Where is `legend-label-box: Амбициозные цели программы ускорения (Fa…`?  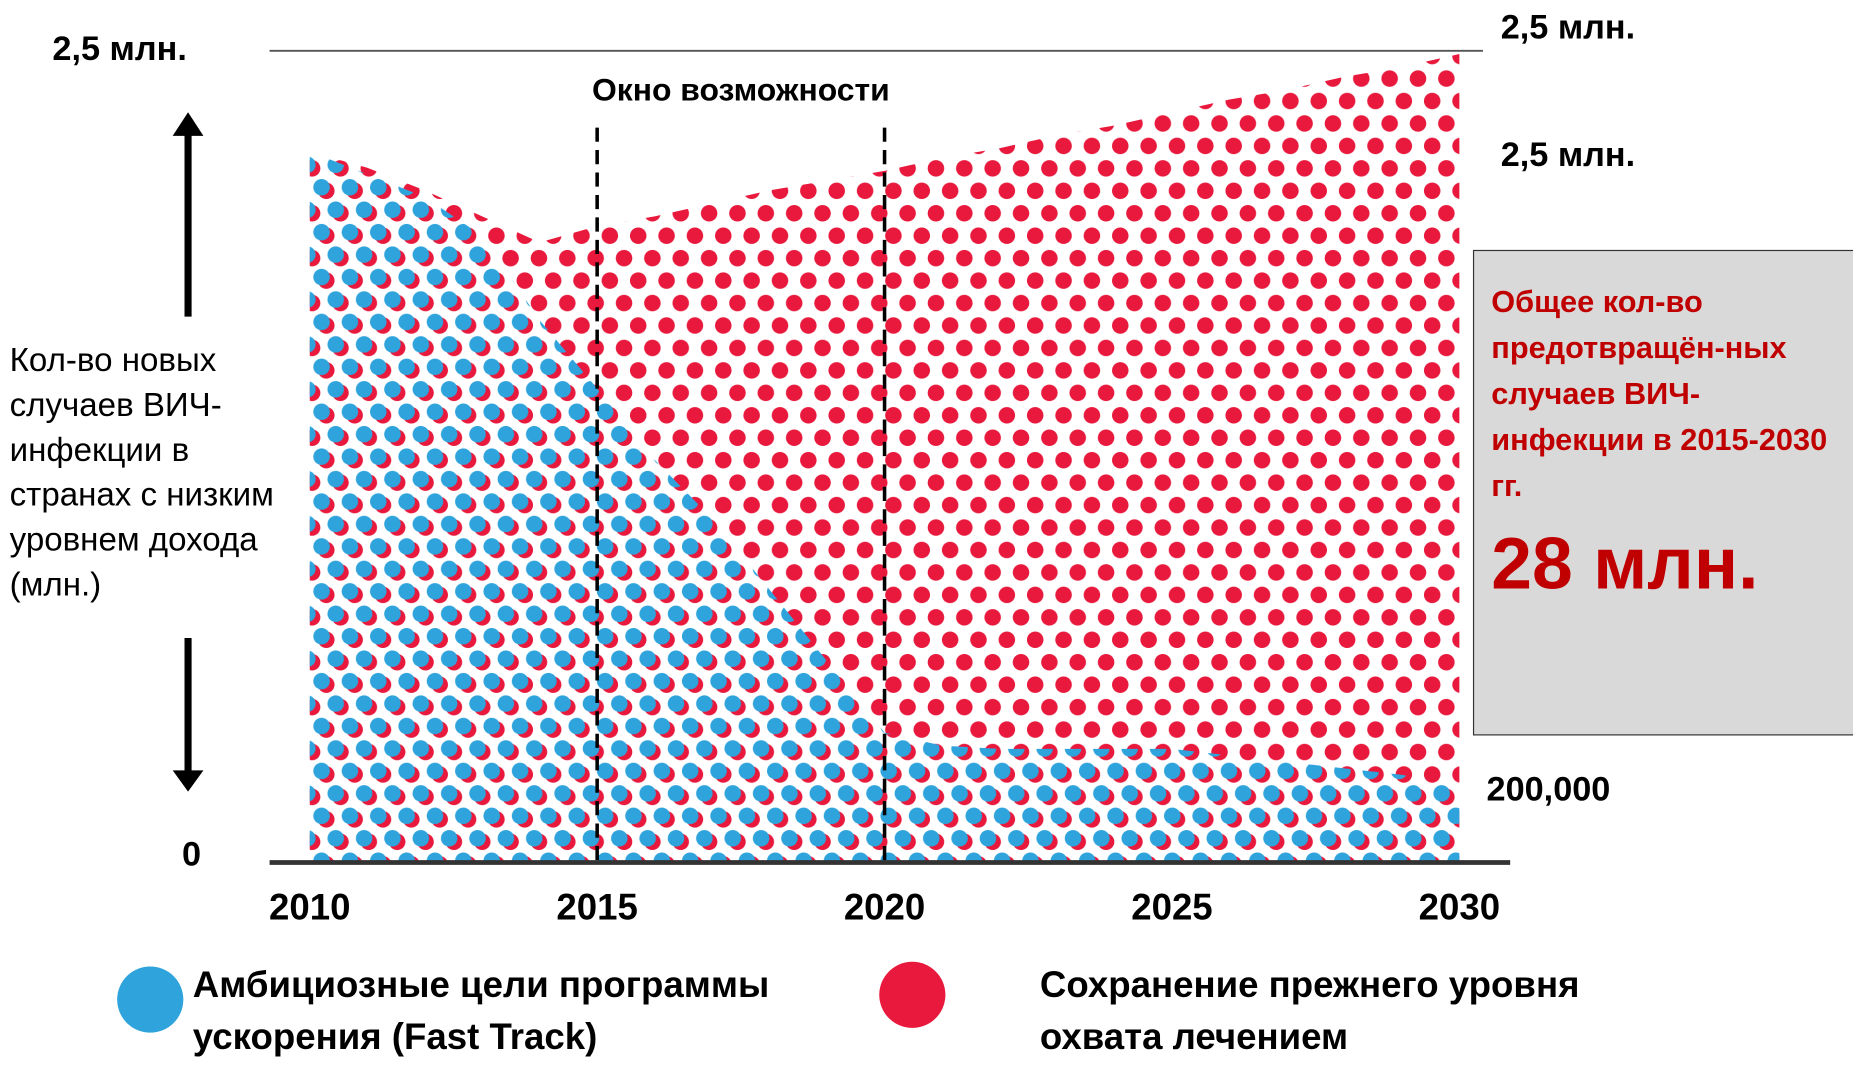 legend-label-box: Амбициозные цели программы ускорения (Fa… is located at coordinates (481, 1011).